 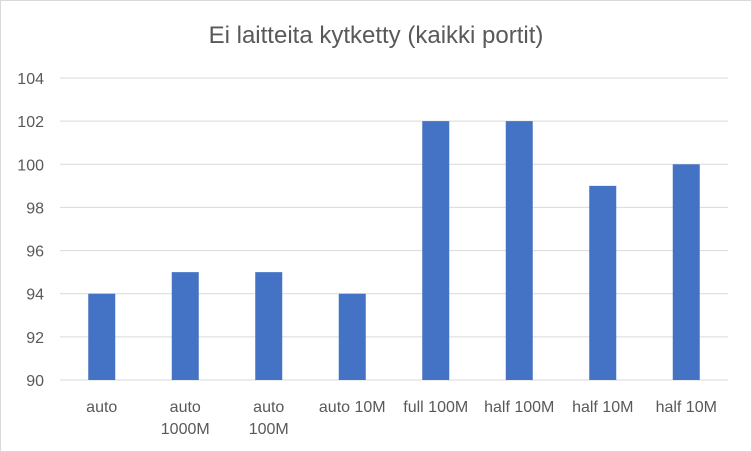 What do you see at coordinates (35, 295) in the screenshot?
I see `y-tick-label: 94` at bounding box center [35, 295].